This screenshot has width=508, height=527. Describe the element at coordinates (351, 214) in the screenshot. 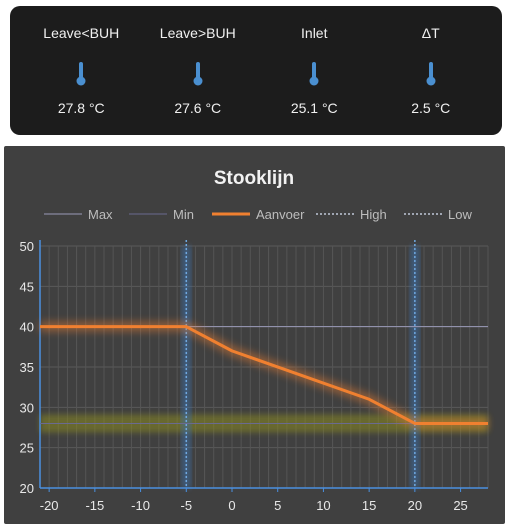

I see `legend-item-high: High` at that location.